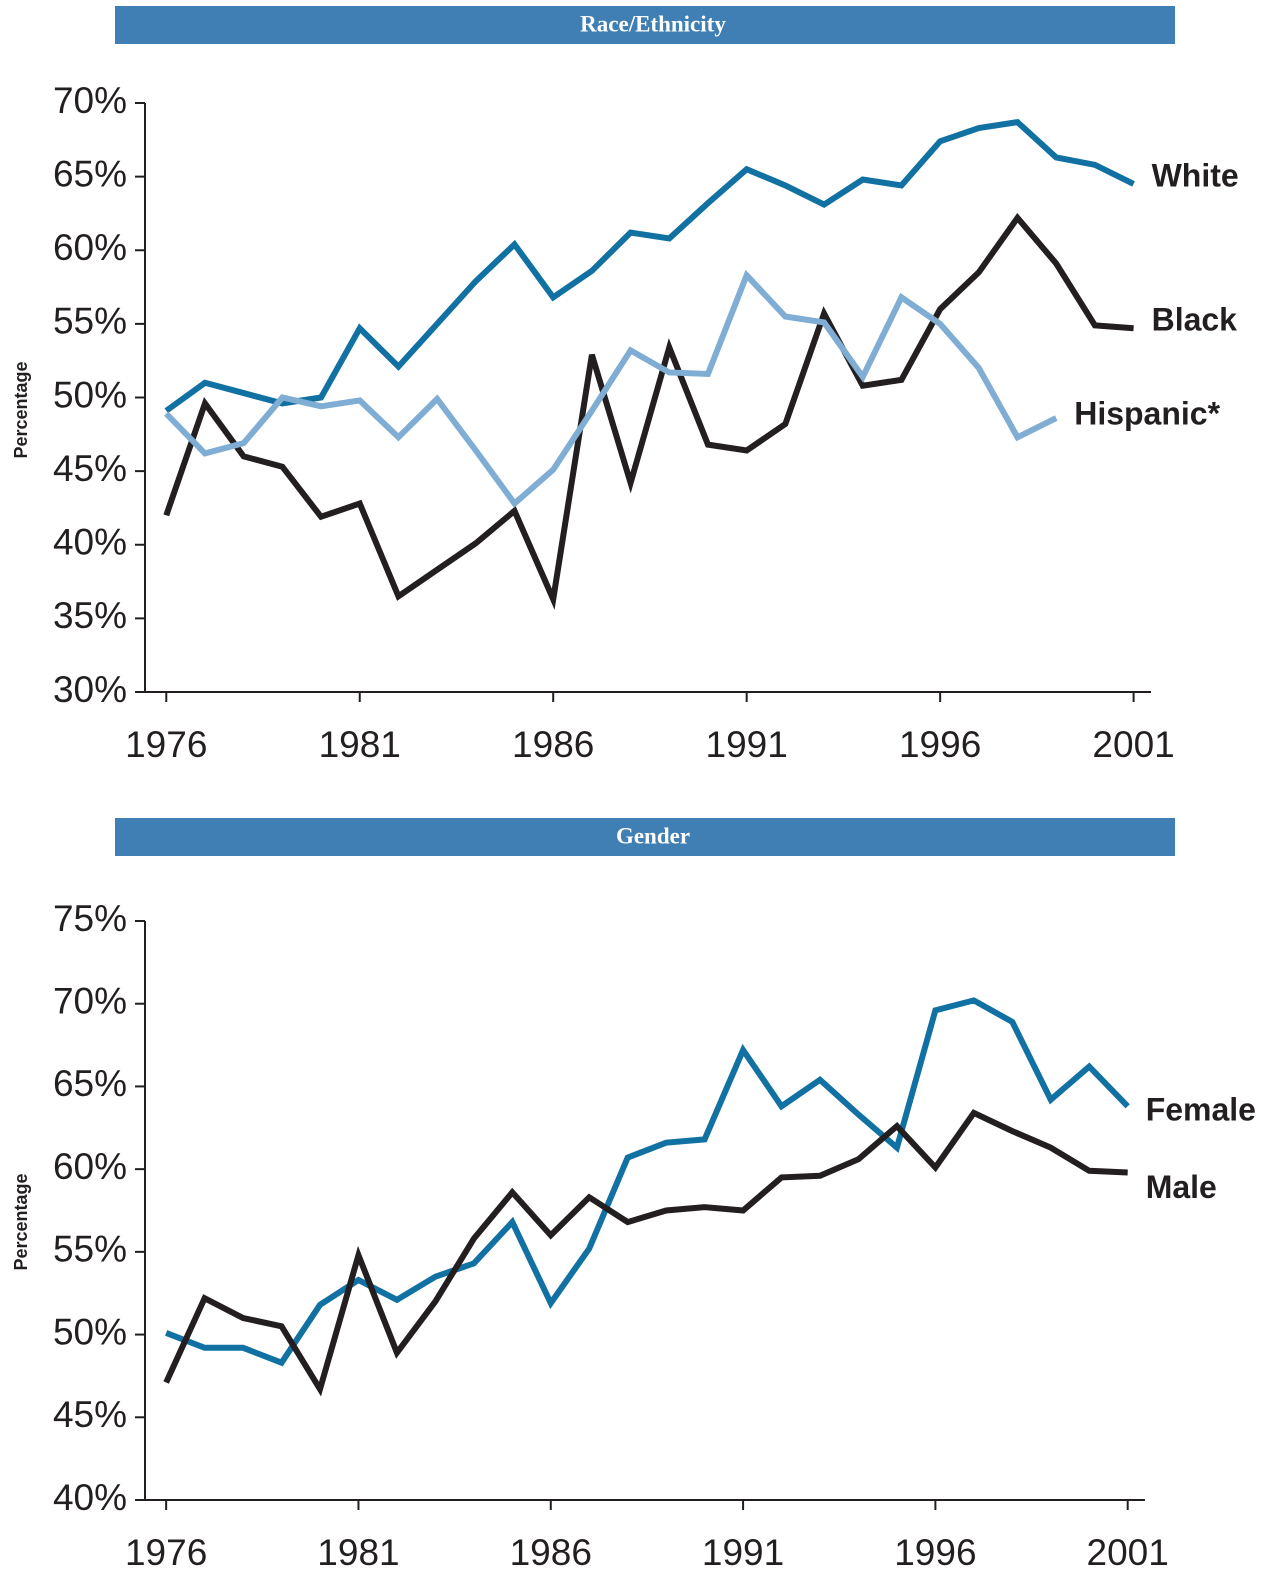  Describe the element at coordinates (90, 615) in the screenshot. I see `y-tick-label: 35%` at that location.